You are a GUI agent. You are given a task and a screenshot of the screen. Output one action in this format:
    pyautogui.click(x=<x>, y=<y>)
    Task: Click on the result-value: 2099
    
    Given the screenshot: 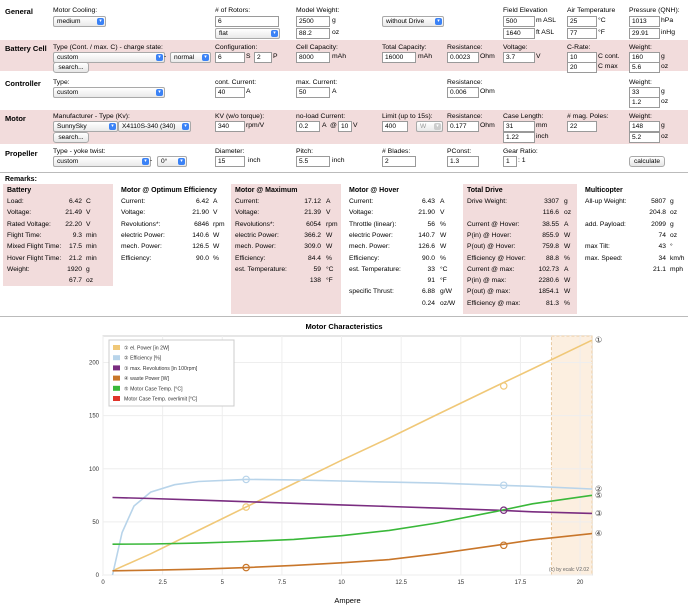 What is the action you would take?
    pyautogui.click(x=658, y=224)
    